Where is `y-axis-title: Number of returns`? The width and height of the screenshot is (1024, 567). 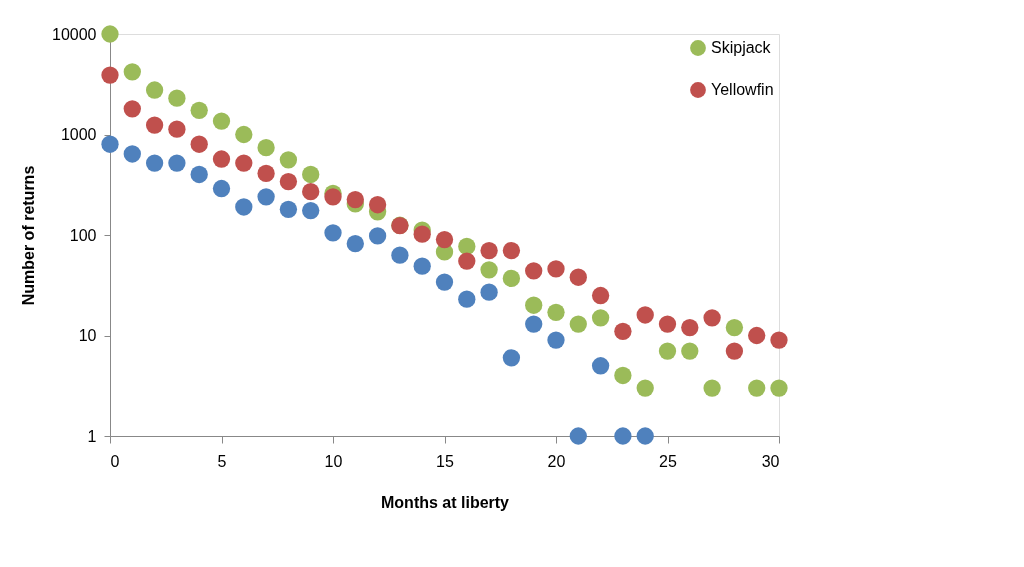 y-axis-title: Number of returns is located at coordinates (29, 235).